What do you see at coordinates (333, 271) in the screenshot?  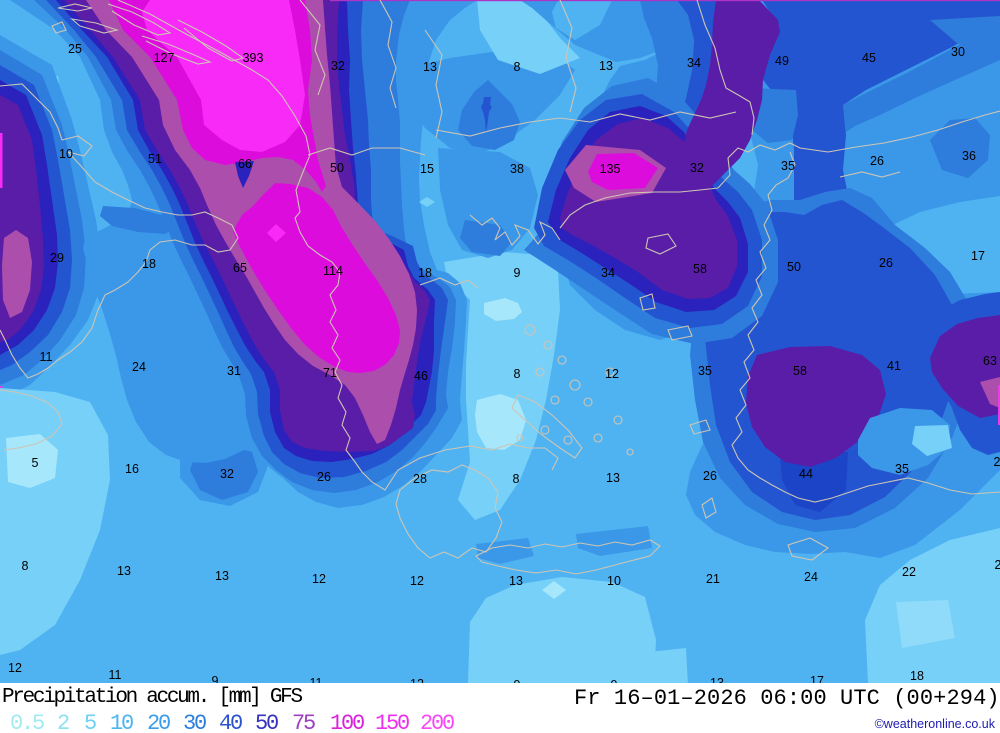 I see `svg-text: 114` at bounding box center [333, 271].